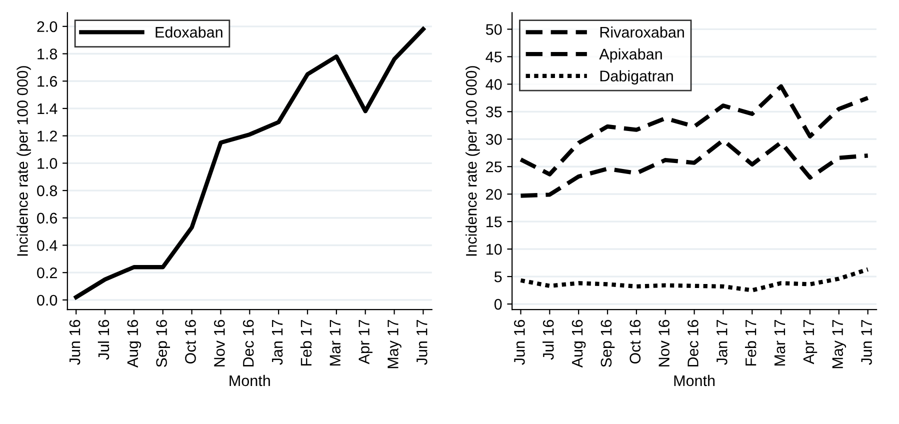 Image resolution: width=899 pixels, height=424 pixels. Describe the element at coordinates (494, 166) in the screenshot. I see `y-tick-label: 25` at that location.